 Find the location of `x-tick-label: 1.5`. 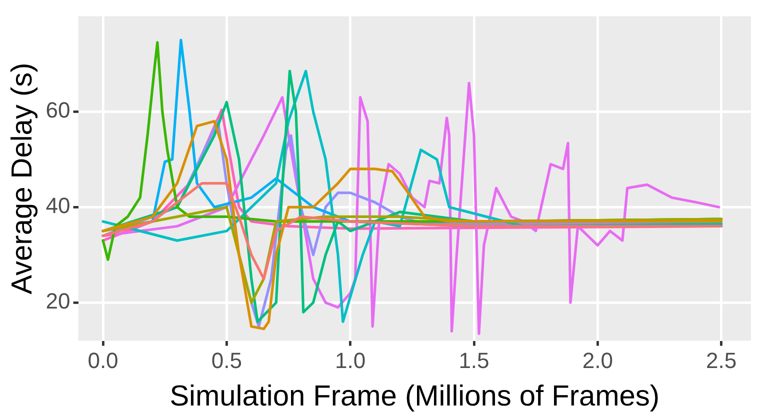

x-tick-label: 1.5 is located at coordinates (474, 361).